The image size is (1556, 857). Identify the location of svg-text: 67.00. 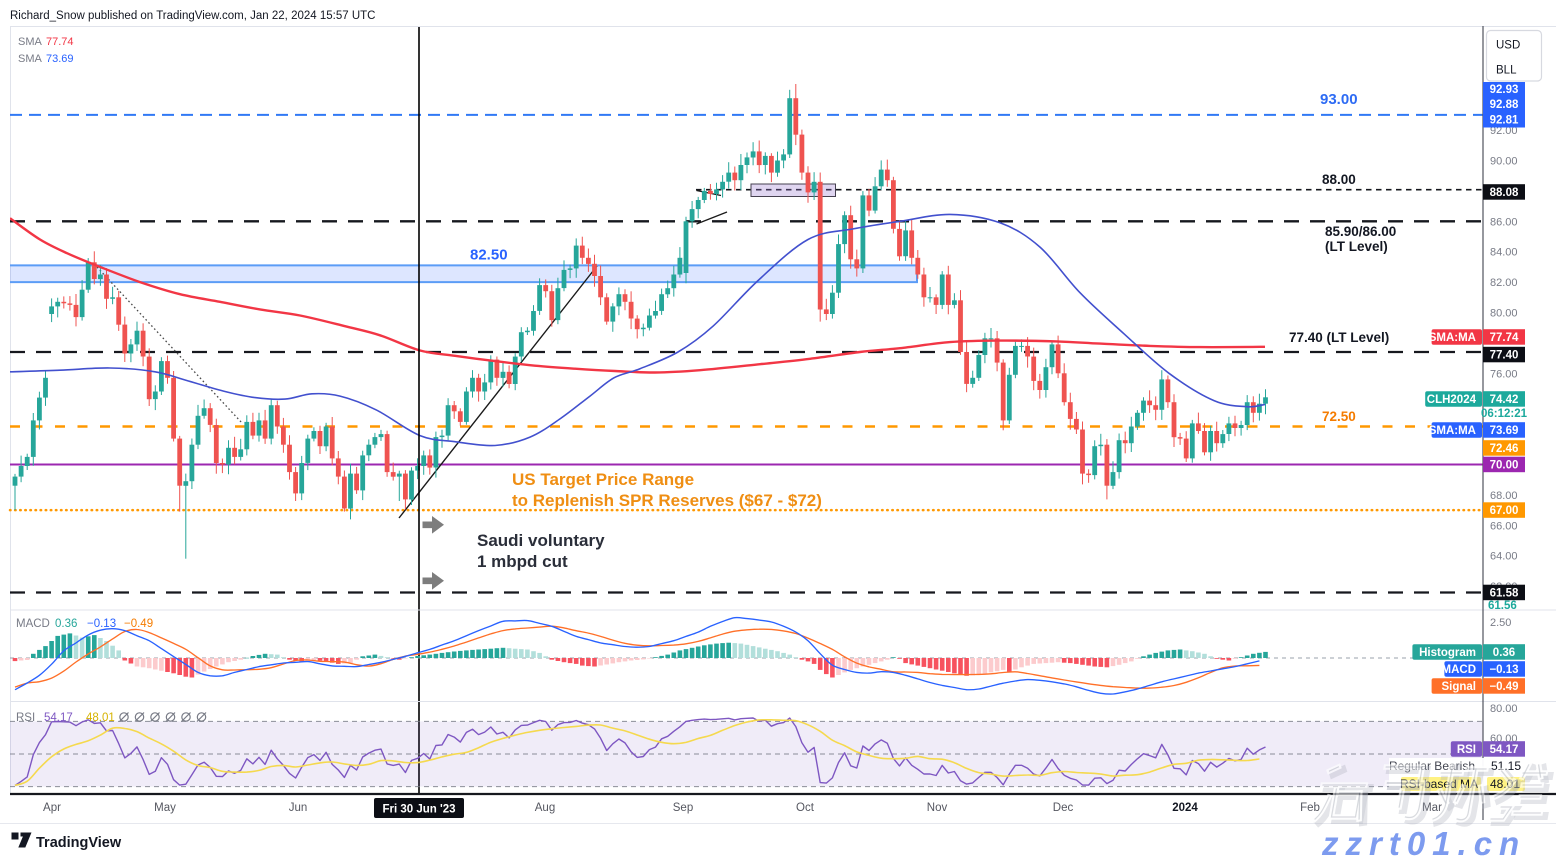
(1504, 511).